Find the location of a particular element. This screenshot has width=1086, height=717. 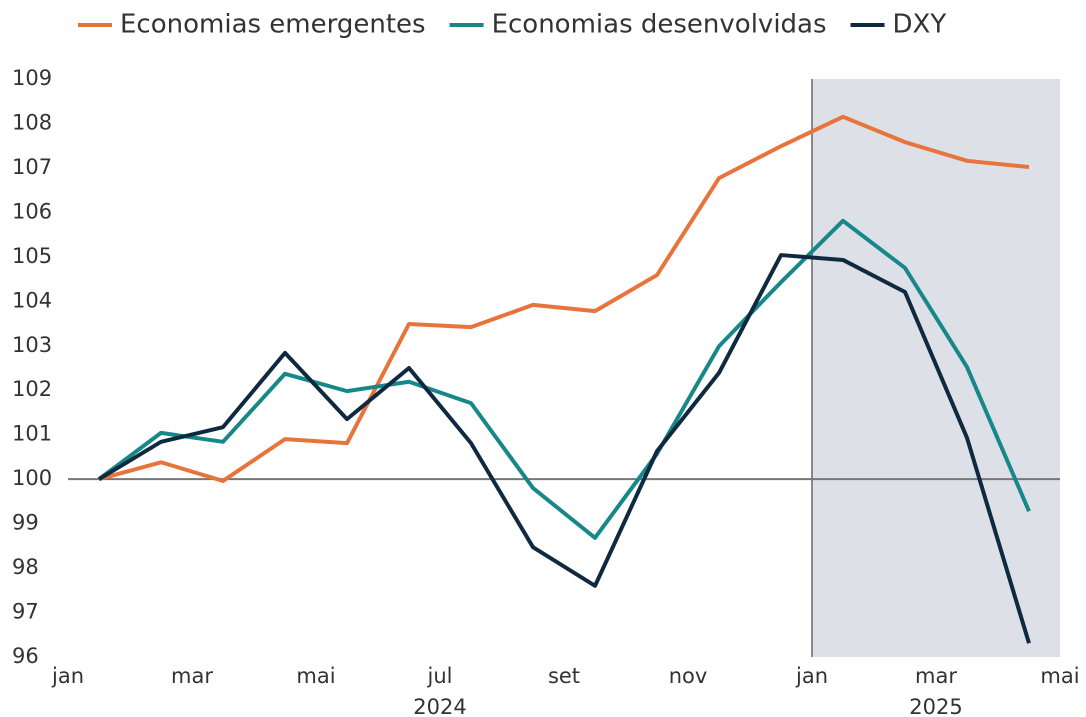

y-tick-label: 107 is located at coordinates (32, 167).